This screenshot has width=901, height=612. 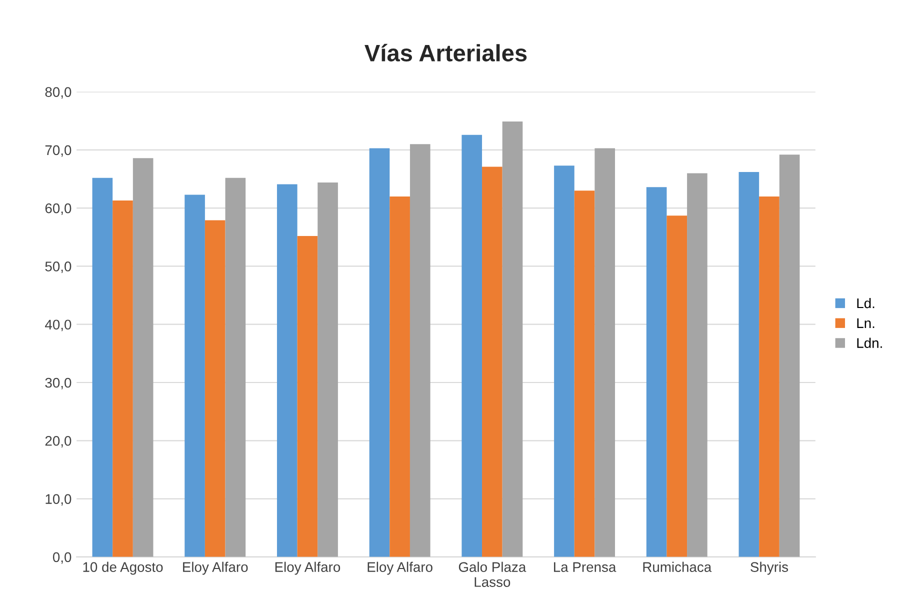 What do you see at coordinates (445, 53) in the screenshot?
I see `chart-title: Vías Arteriales` at bounding box center [445, 53].